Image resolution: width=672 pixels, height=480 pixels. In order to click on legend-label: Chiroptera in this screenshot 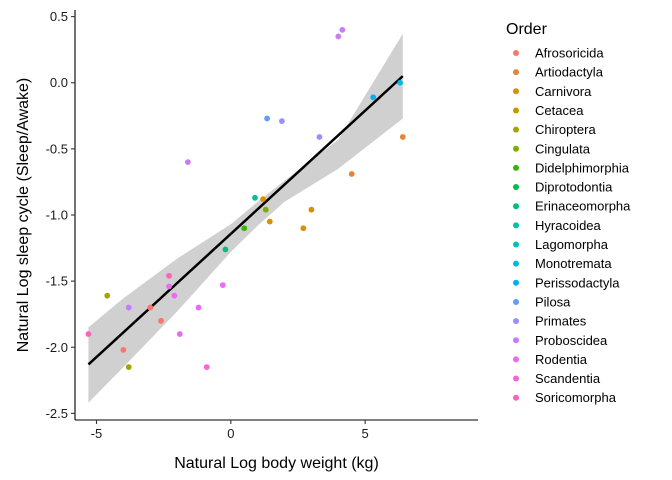, I will do `click(565, 129)`.